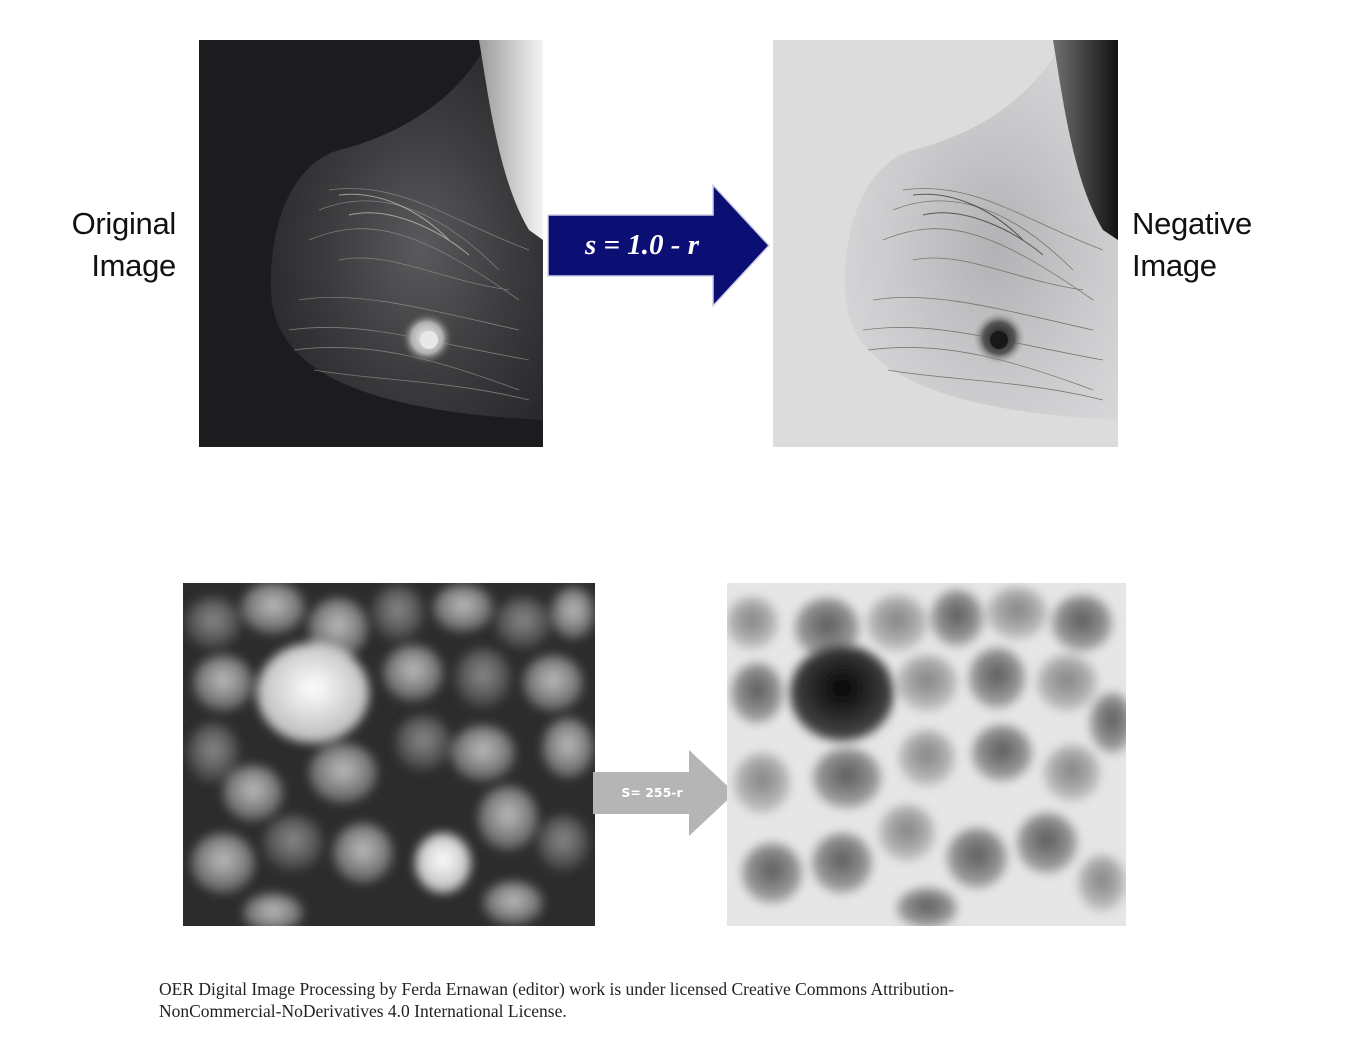 The image size is (1356, 1054). Describe the element at coordinates (1202, 245) in the screenshot. I see `negative-image-label: Negative Image` at that location.